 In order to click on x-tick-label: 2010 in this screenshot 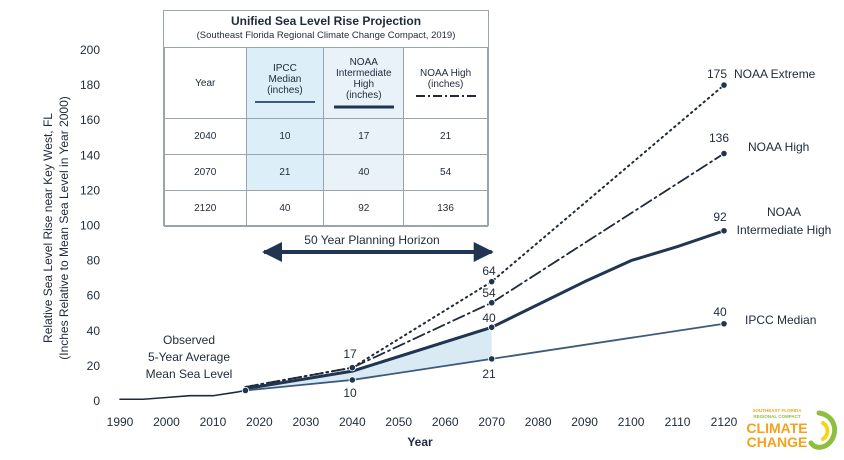, I will do `click(213, 422)`.